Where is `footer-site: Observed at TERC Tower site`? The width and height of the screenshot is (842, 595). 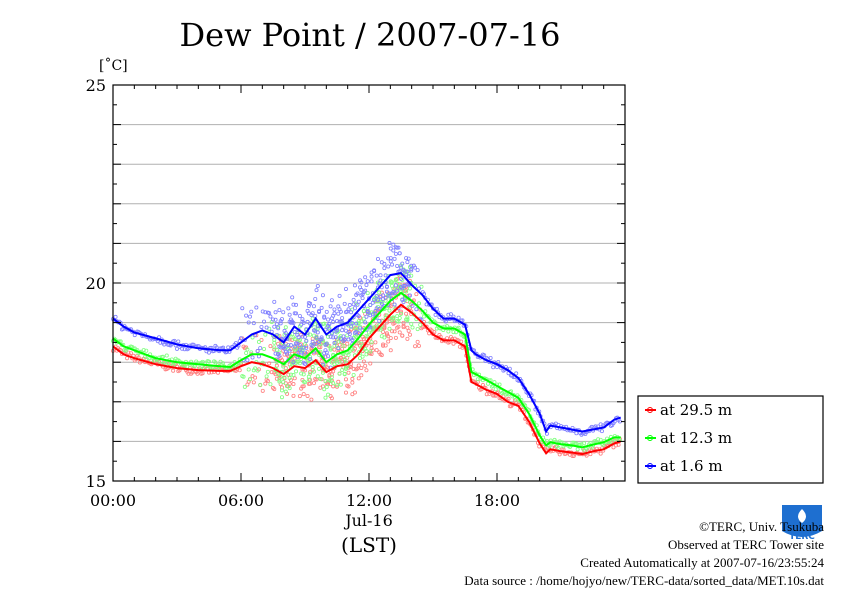
footer-site: Observed at TERC Tower site is located at coordinates (745, 544).